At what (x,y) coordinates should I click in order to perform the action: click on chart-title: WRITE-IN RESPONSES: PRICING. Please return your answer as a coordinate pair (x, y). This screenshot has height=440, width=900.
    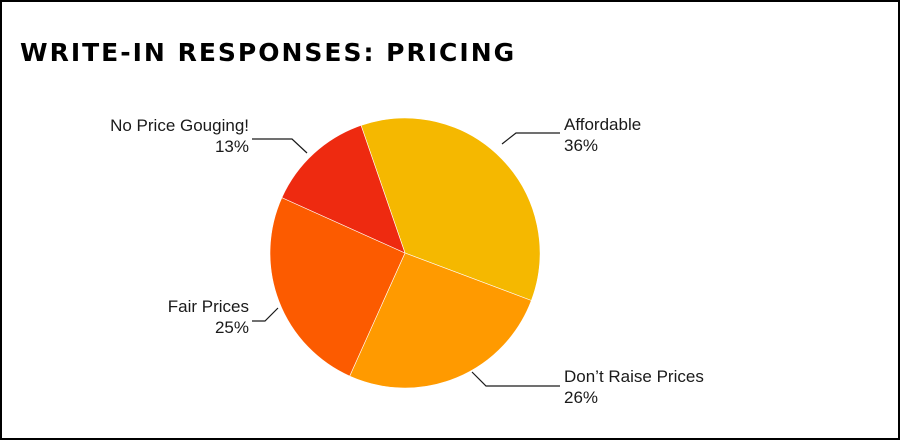
    Looking at the image, I should click on (268, 52).